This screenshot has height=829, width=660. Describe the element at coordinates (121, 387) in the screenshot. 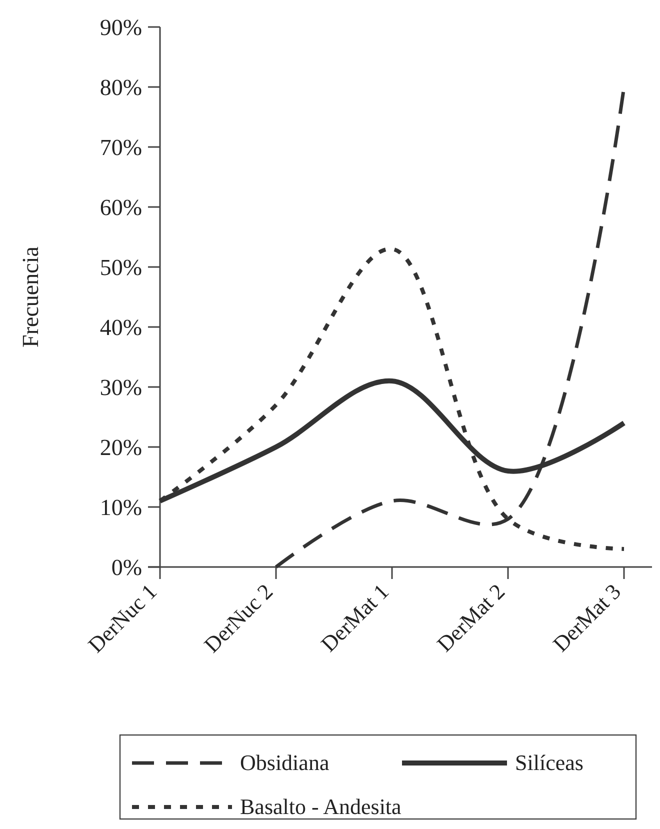

I see `y-tick-label: 30%` at that location.